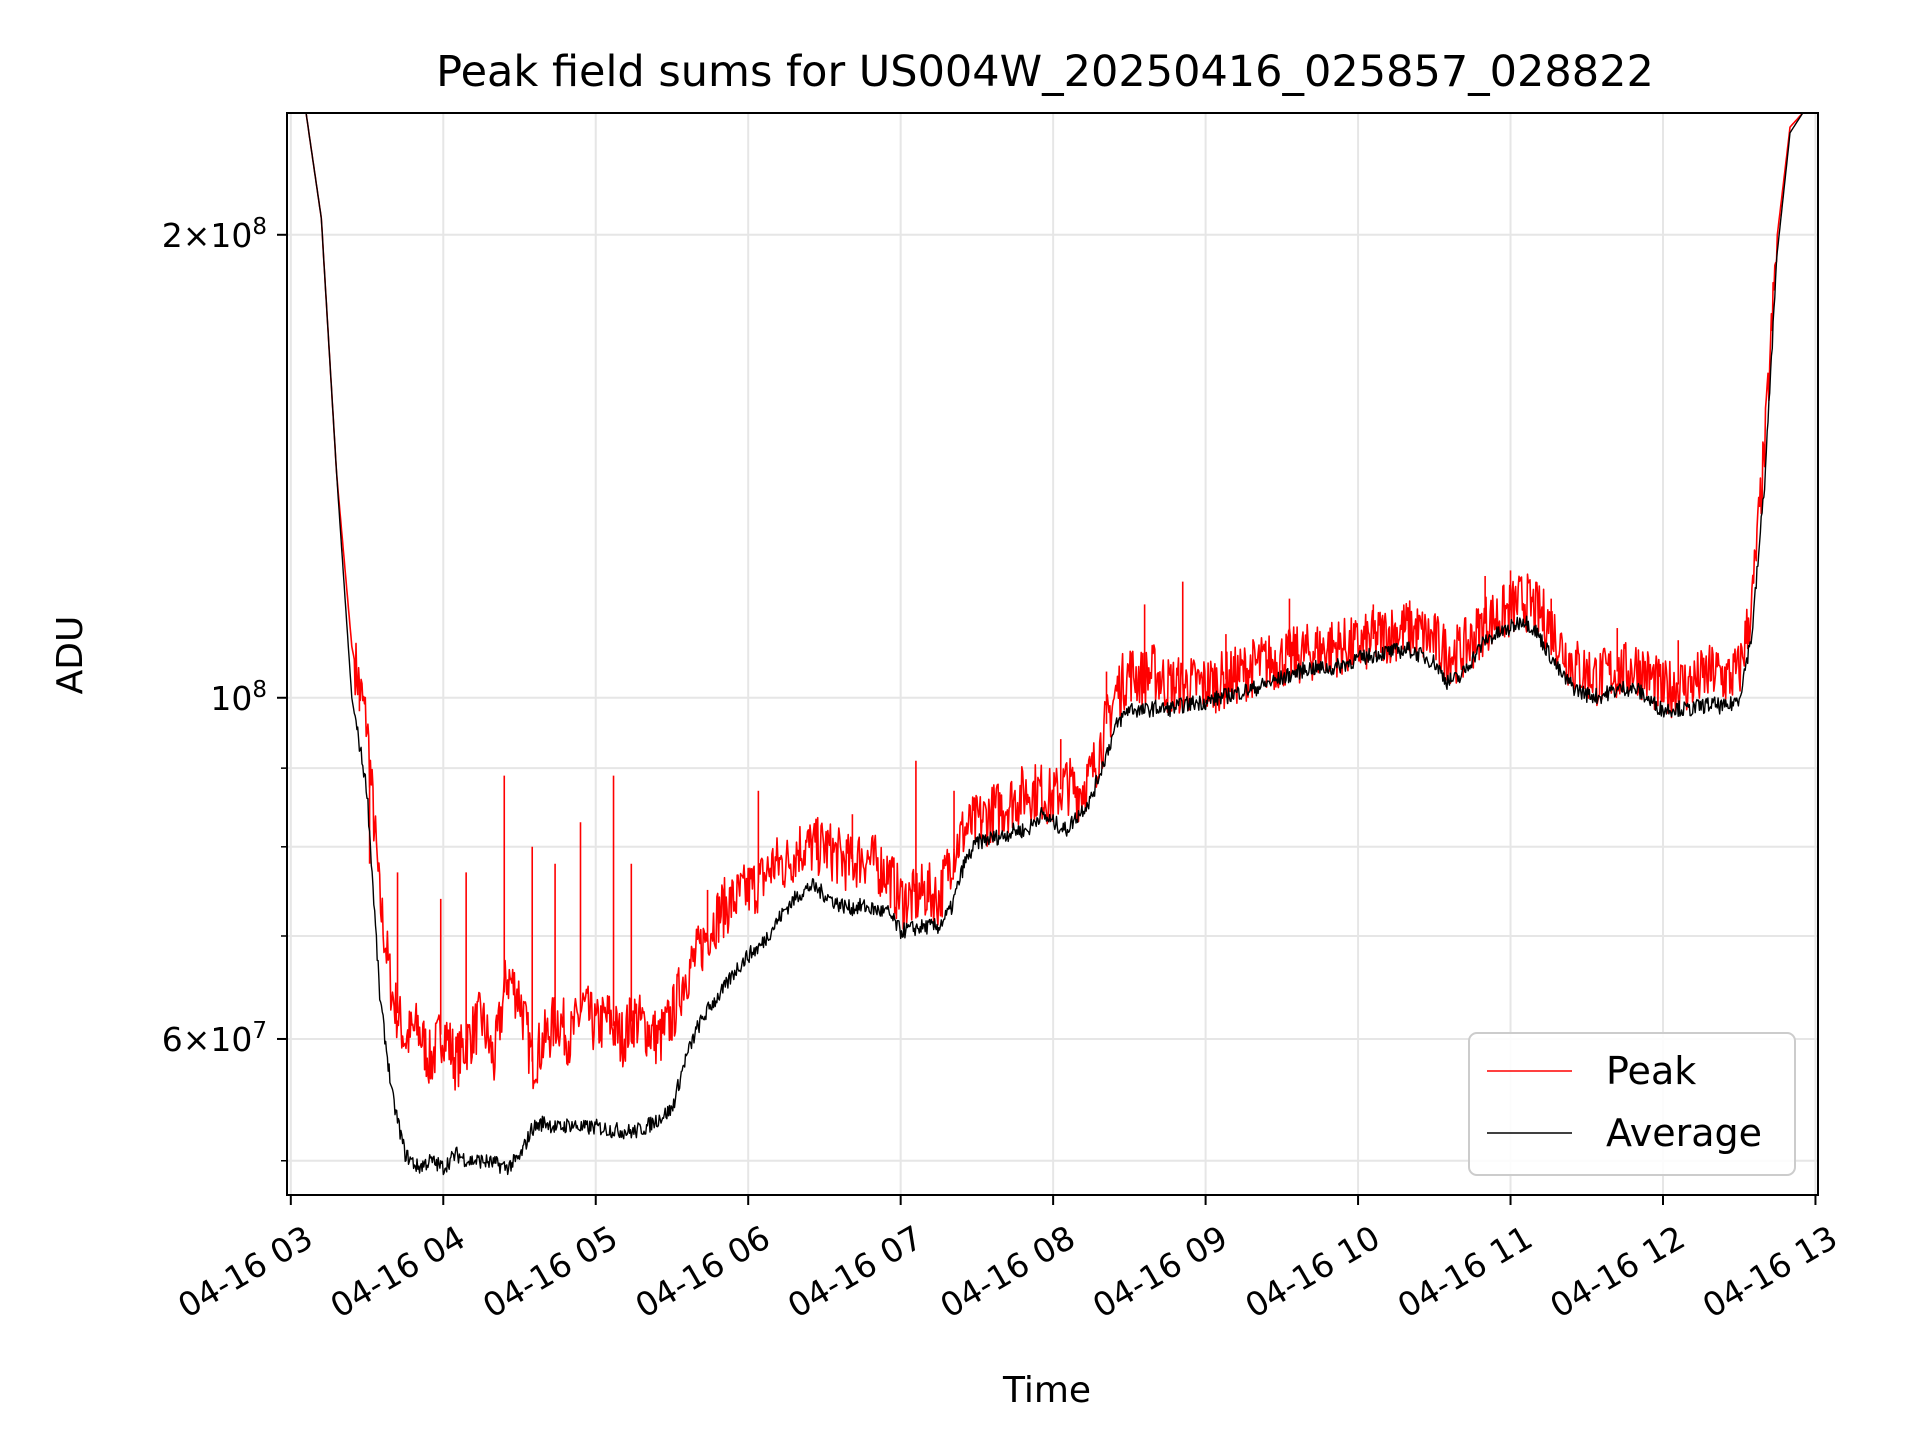 The image size is (1920, 1440). Describe the element at coordinates (214, 1038) in the screenshot. I see `y-tick-label: 6×107` at that location.